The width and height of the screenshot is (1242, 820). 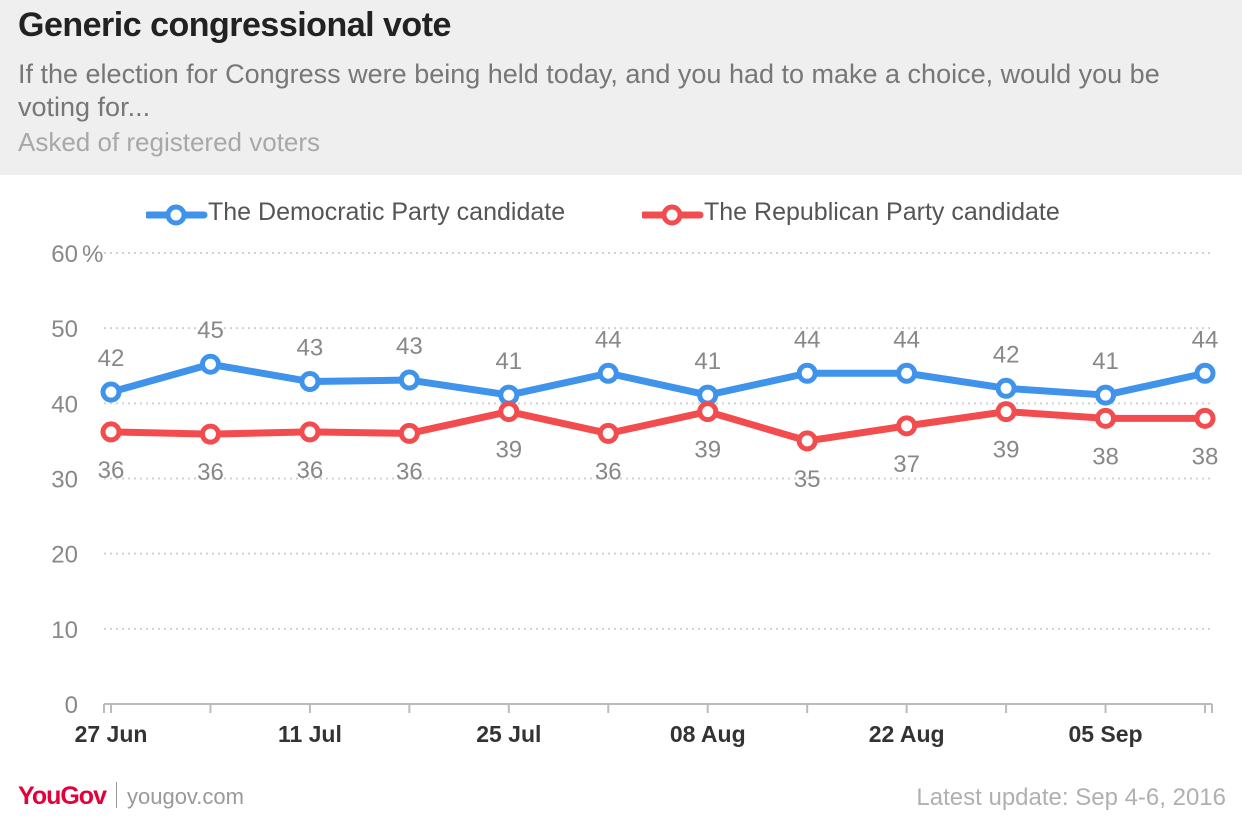 I want to click on y-tick-label: 60, so click(x=64, y=254).